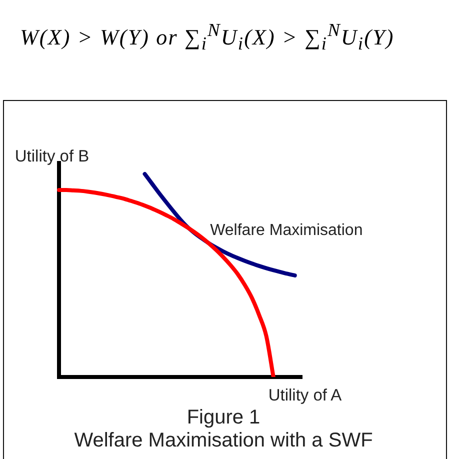  What do you see at coordinates (207, 37) in the screenshot?
I see `text: W(X) > W(Y) or ∑$_{i}$$^{N}$U$_{i}$(X) > ∑$_{i}$$^{N}$U$_{i}$(Y)` at bounding box center [207, 37].